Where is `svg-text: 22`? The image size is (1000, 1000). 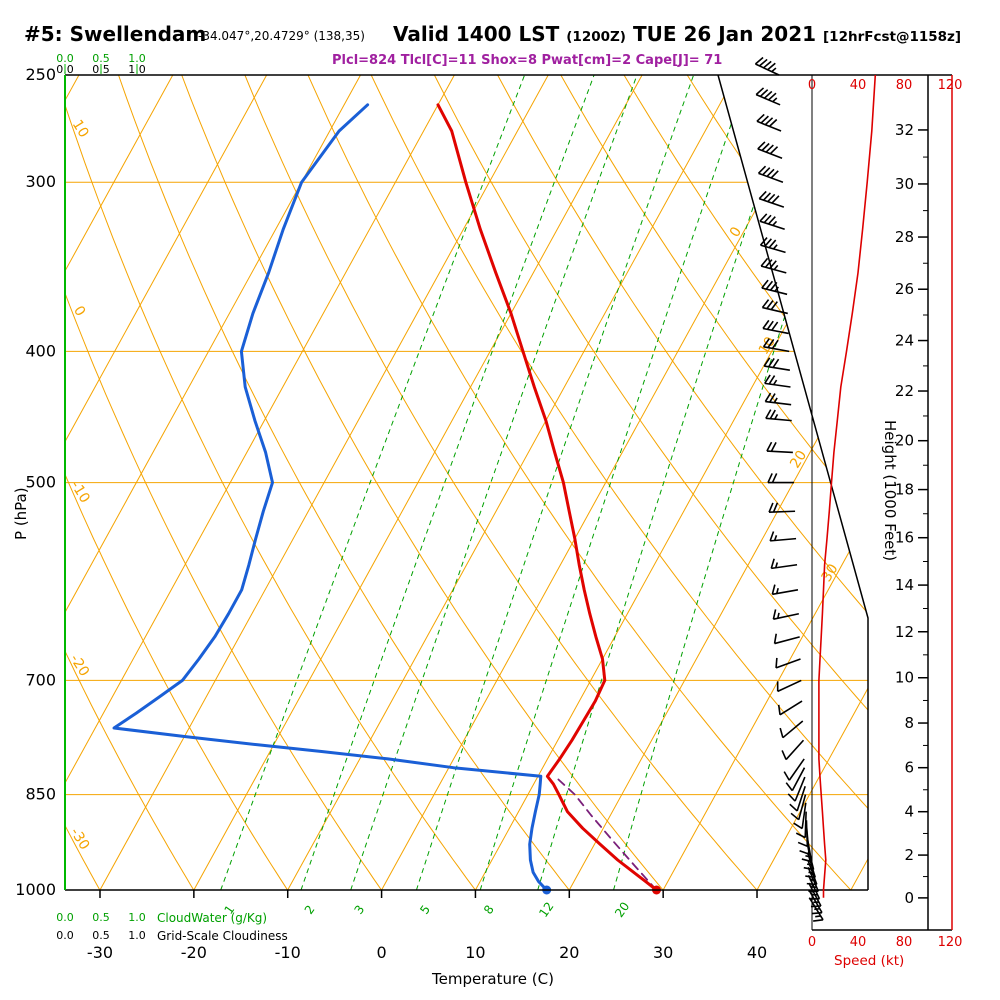
svg-text: 22 is located at coordinates (904, 391).